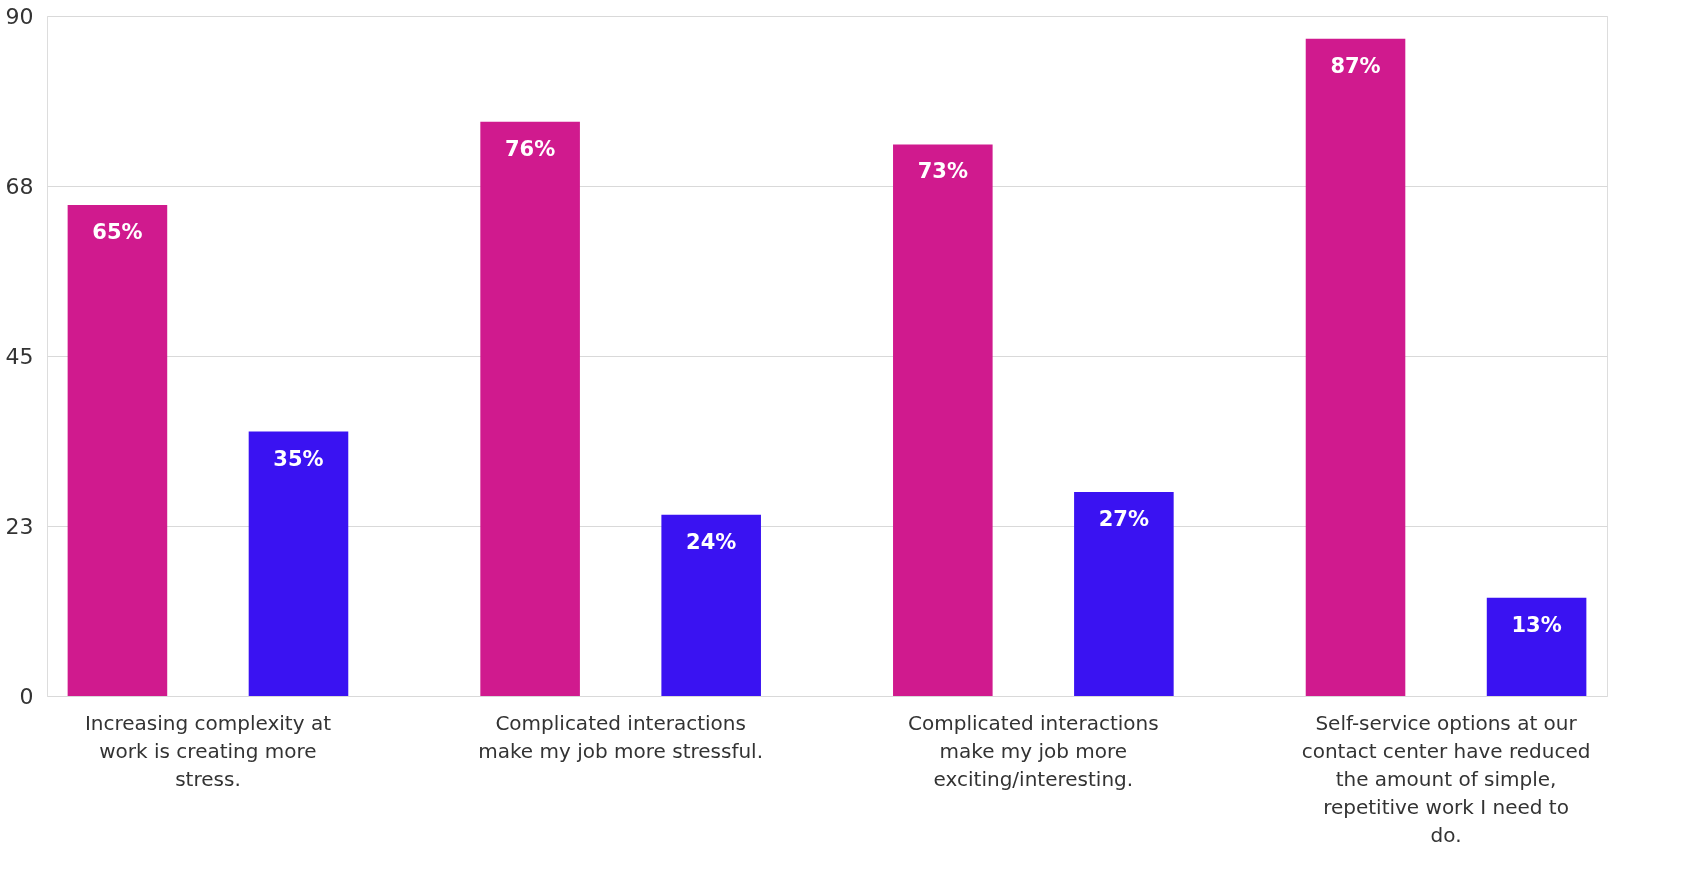 The width and height of the screenshot is (1691, 879). Describe the element at coordinates (1124, 519) in the screenshot. I see `data-label: 27%` at that location.